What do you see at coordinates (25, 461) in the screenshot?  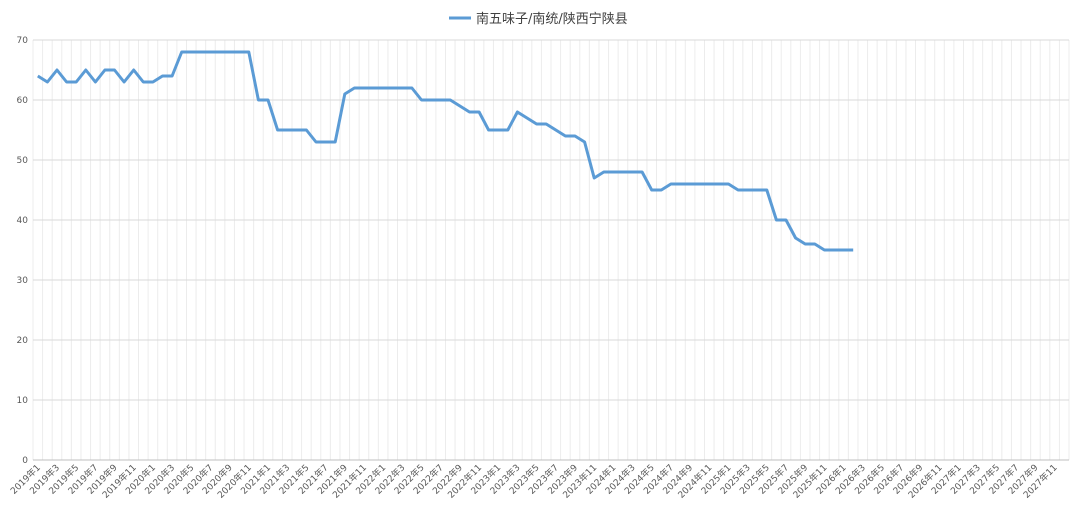 I see `y-tick-label: 0` at bounding box center [25, 461].